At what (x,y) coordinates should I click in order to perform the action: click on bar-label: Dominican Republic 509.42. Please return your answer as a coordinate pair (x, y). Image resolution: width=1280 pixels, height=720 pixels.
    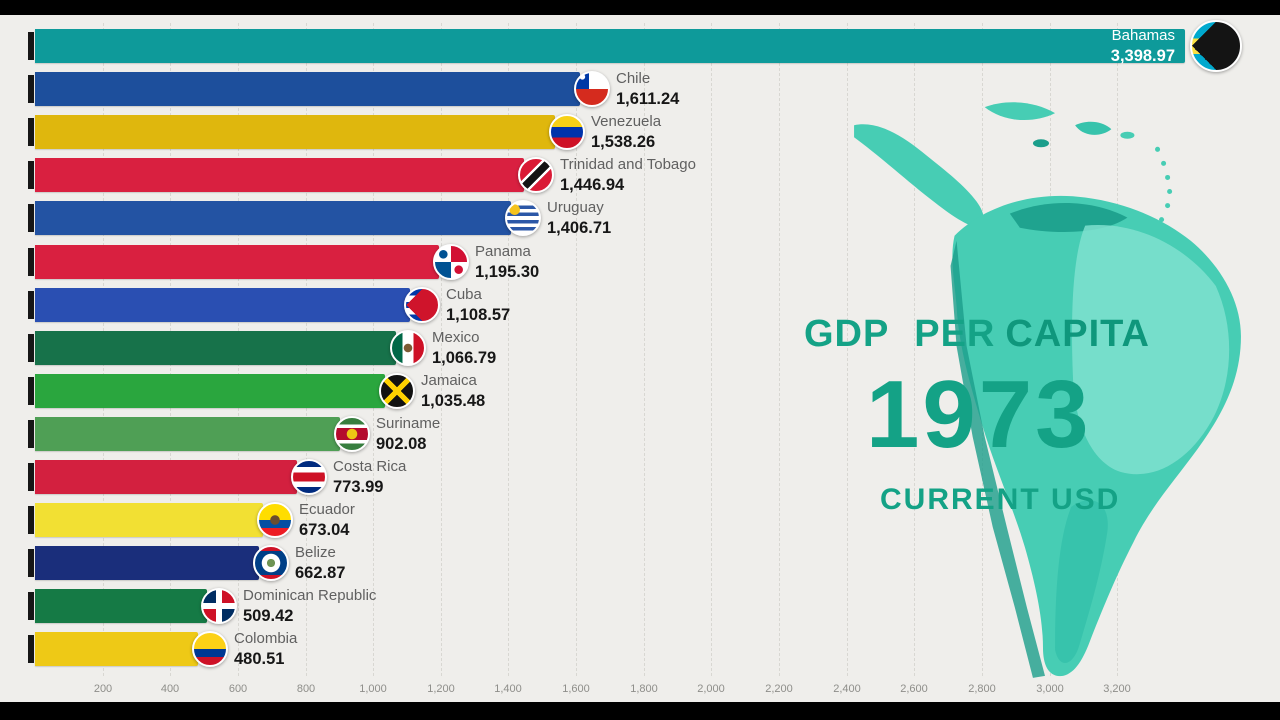
    Looking at the image, I should click on (309, 606).